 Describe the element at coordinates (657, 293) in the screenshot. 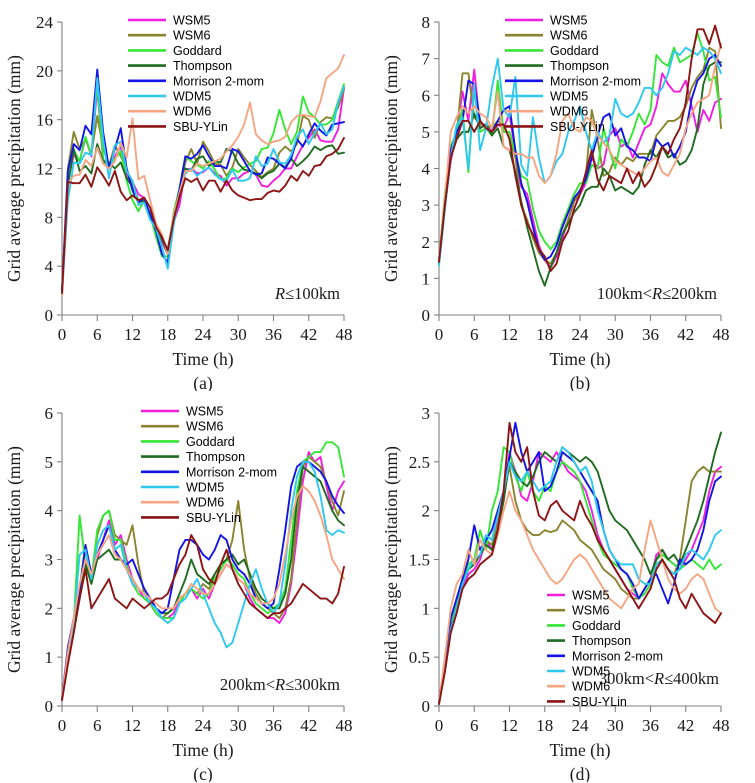

I see `range-annotation: 100km<R≤200km` at that location.